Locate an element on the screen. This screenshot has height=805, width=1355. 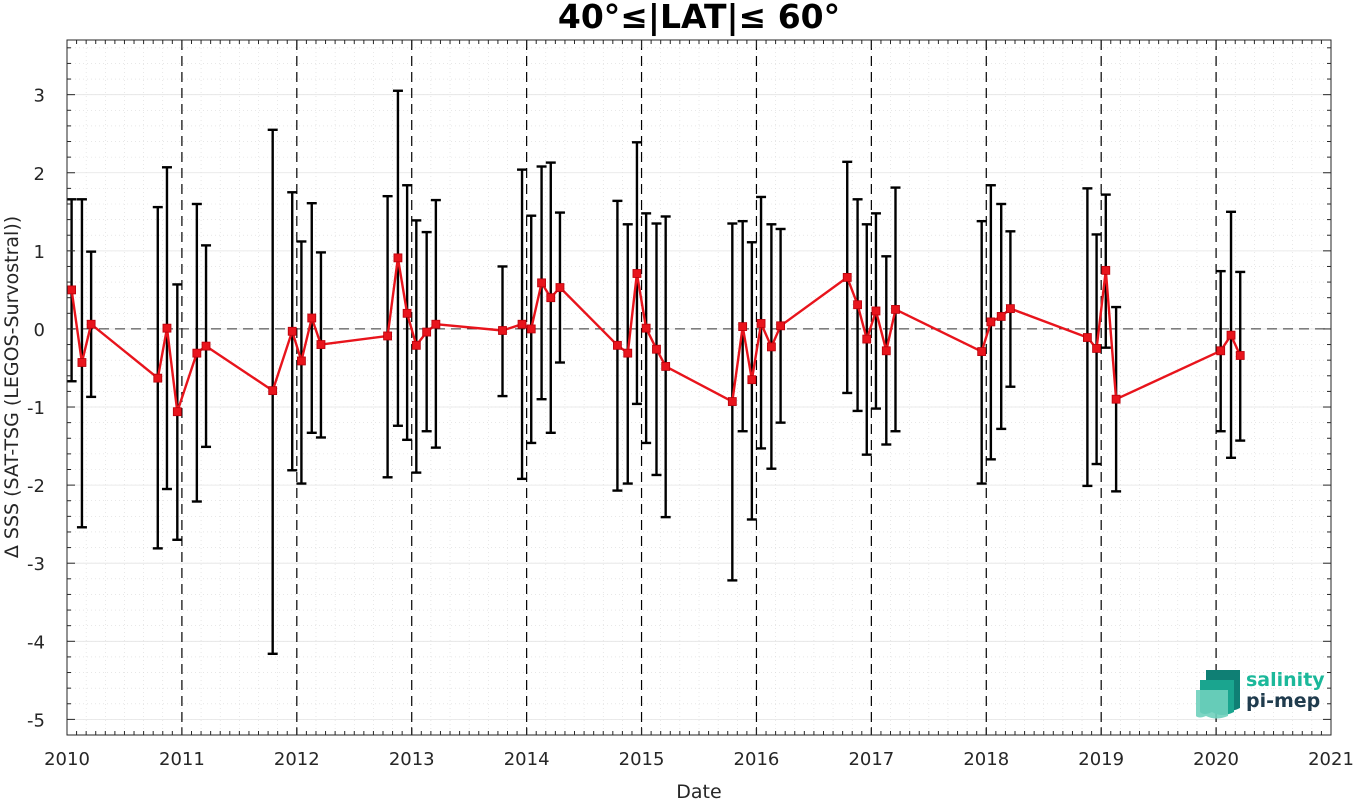
logo-text-salinity: salinity is located at coordinates (1285, 680).